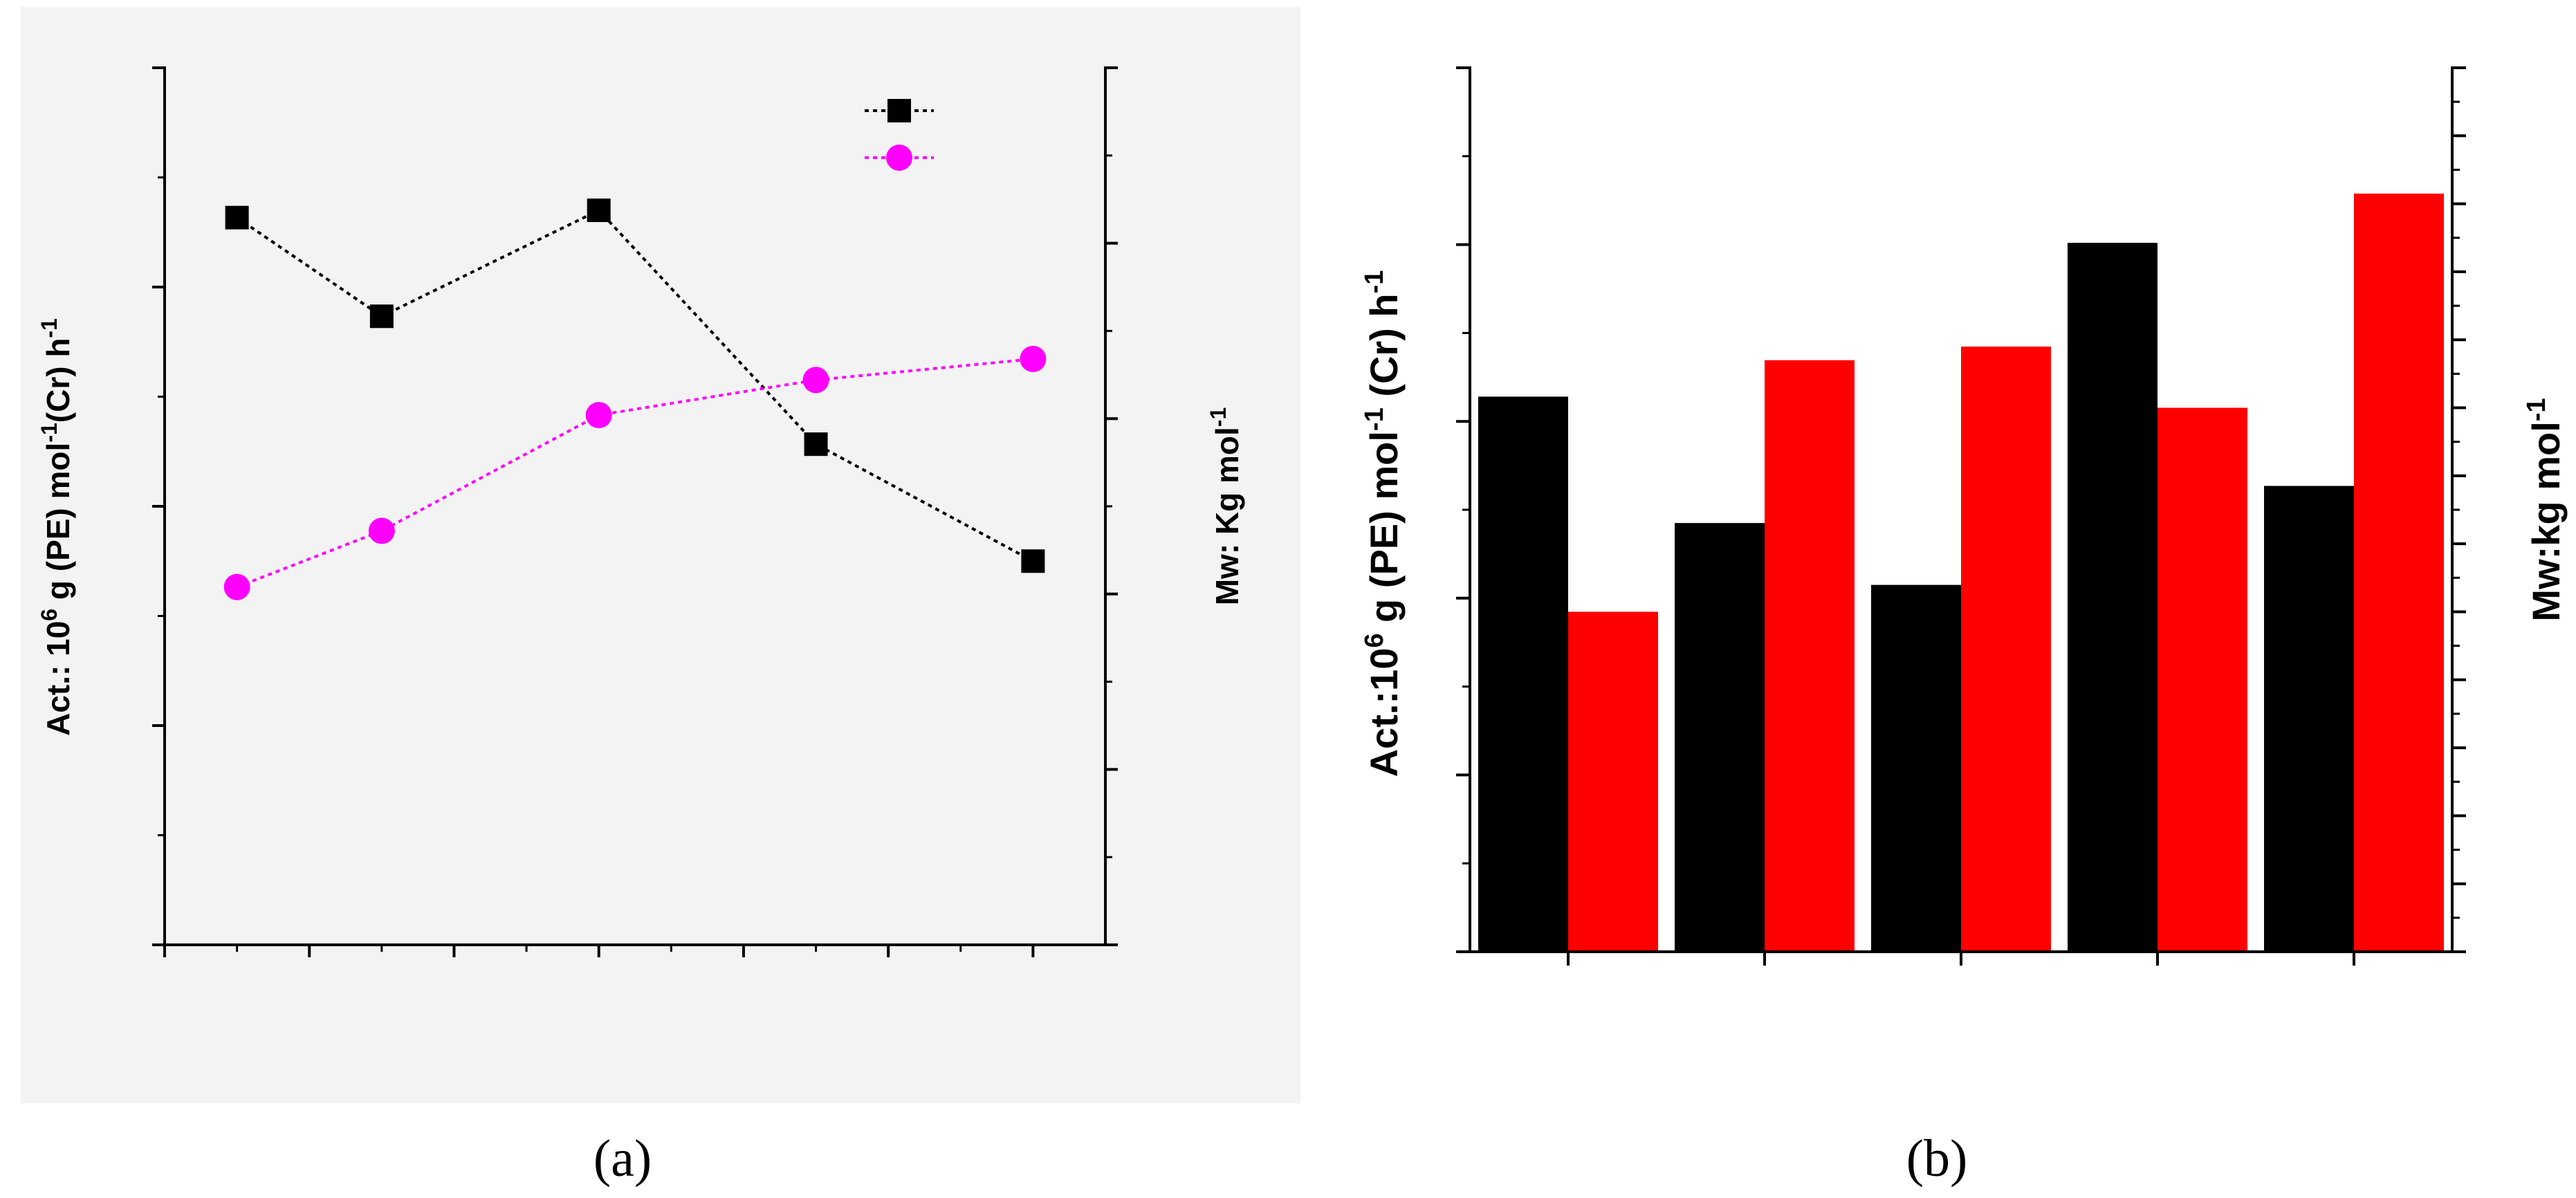 This screenshot has height=1198, width=2576. Describe the element at coordinates (1383, 523) in the screenshot. I see `panel-b-y-axis-label: Act.:106 g (PE) mol-1 (Cr) h-1` at that location.